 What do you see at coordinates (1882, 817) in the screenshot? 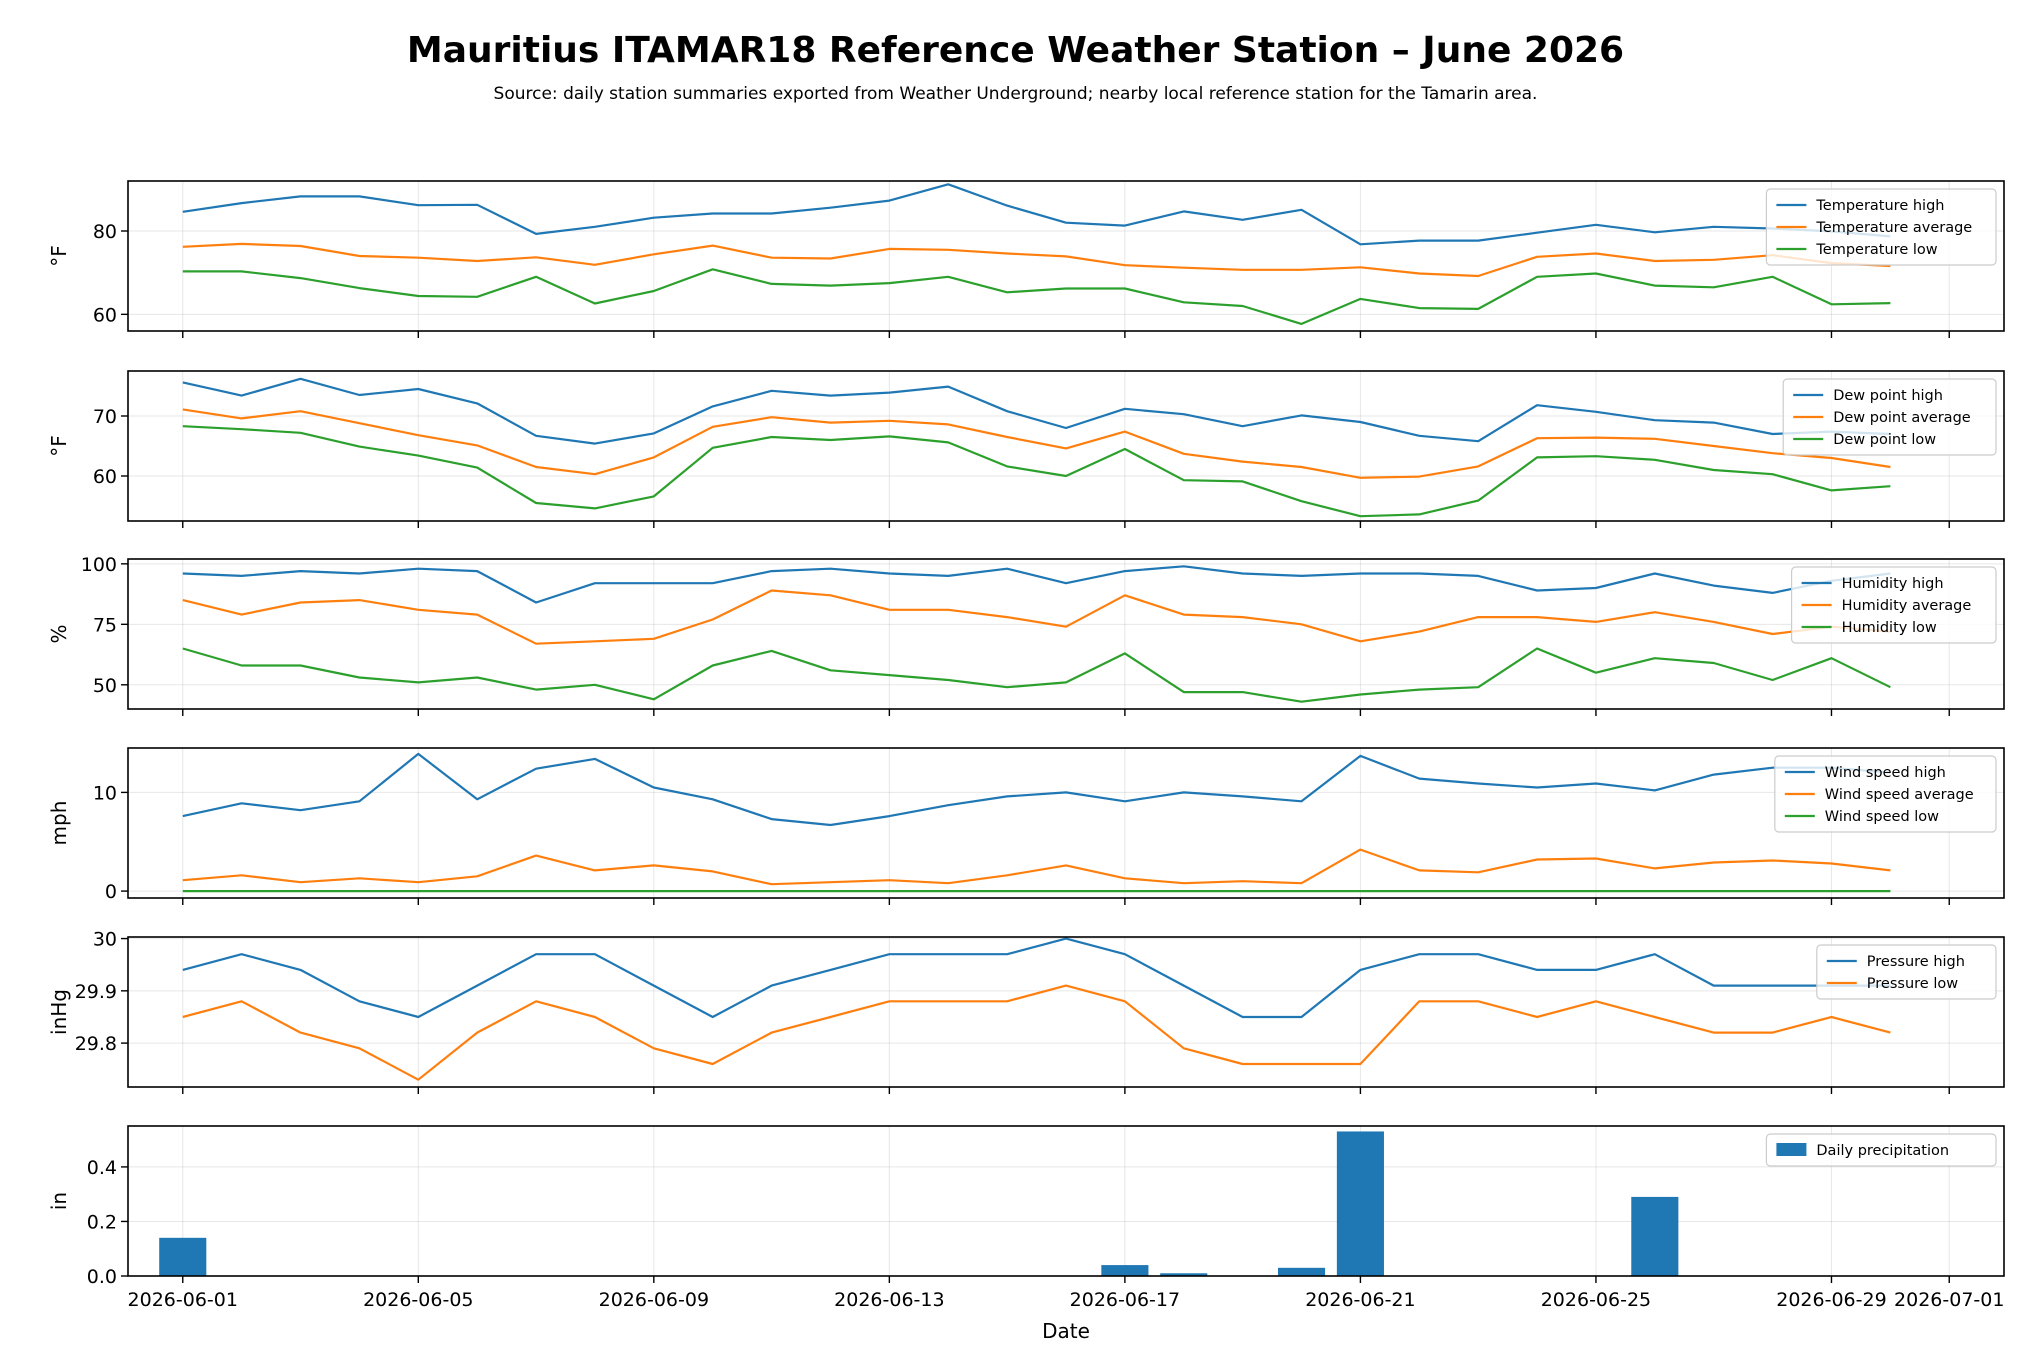
I see `legend-label: Wind speed low` at bounding box center [1882, 817].